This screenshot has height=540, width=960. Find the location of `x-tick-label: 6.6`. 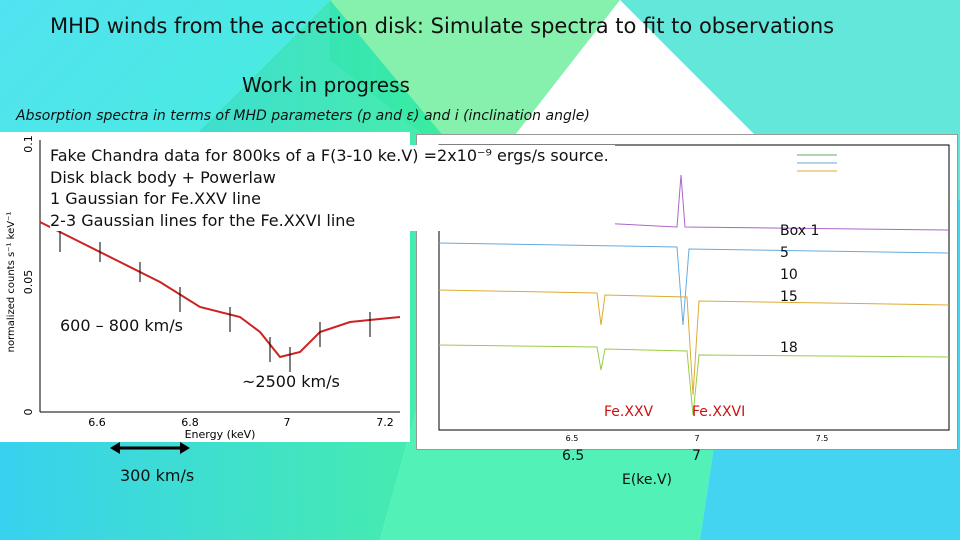

x-tick-label: 6.6 is located at coordinates (97, 422).